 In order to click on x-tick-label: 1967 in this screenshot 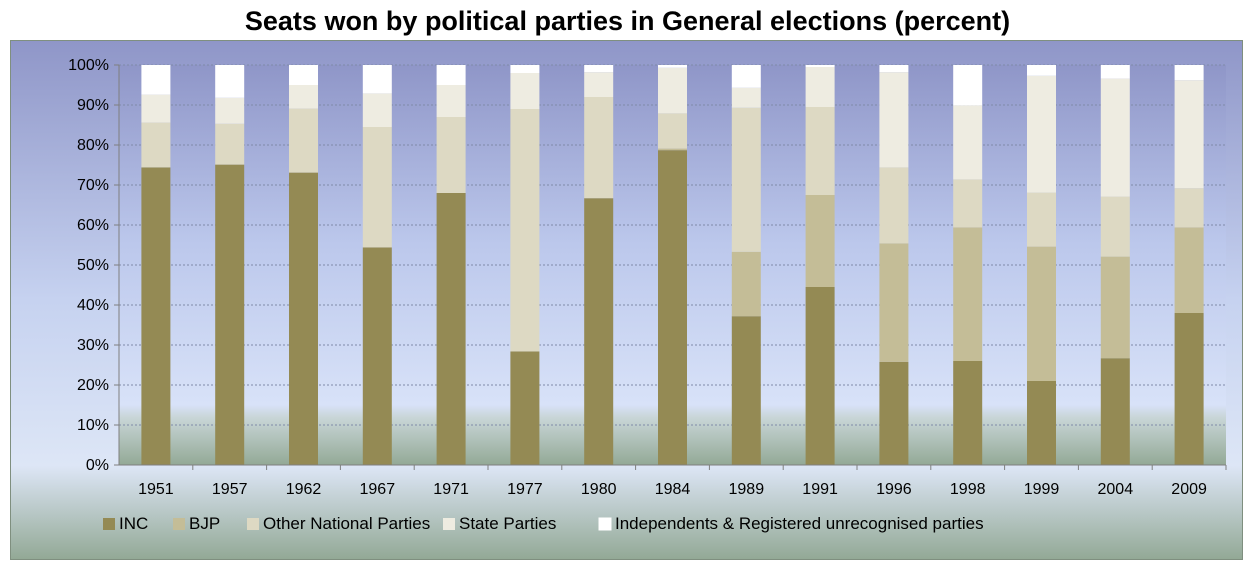, I will do `click(378, 489)`.